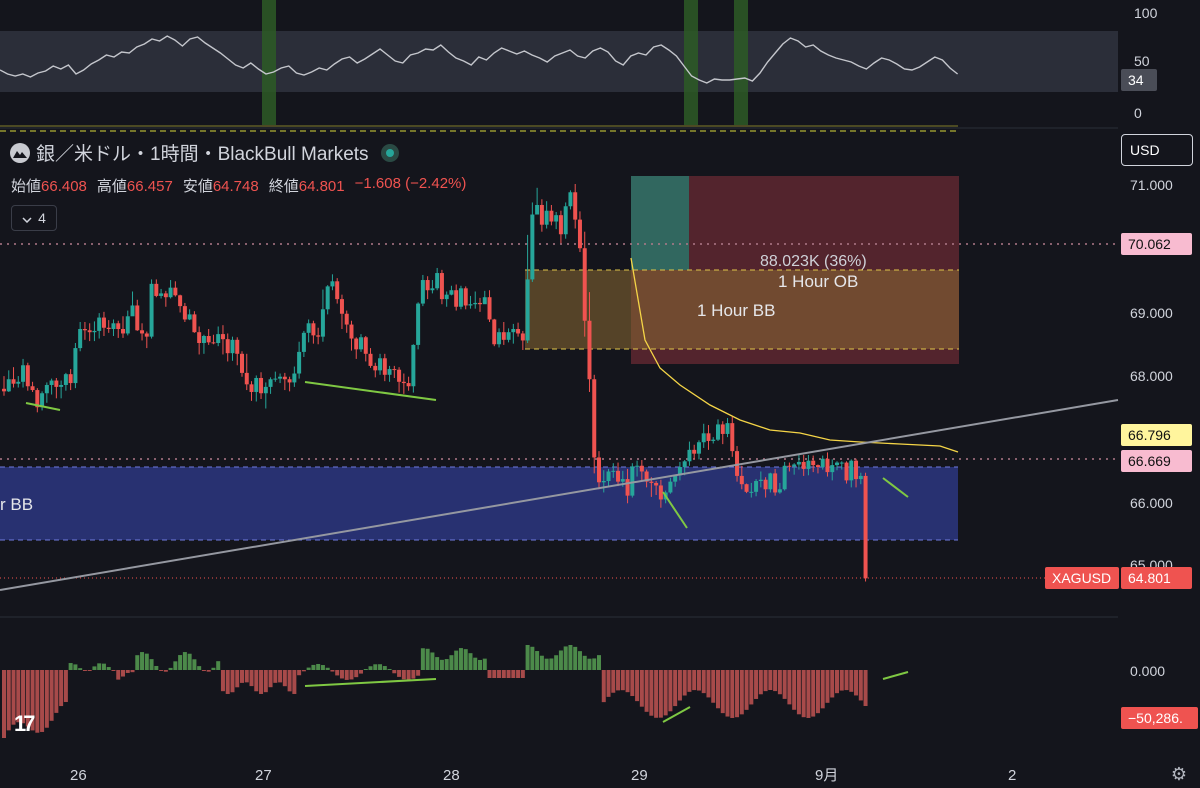 This screenshot has height=788, width=1200. Describe the element at coordinates (204, 152) in the screenshot. I see `chart-header: 銀／米ドル・1時間・BlackBull Markets` at that location.